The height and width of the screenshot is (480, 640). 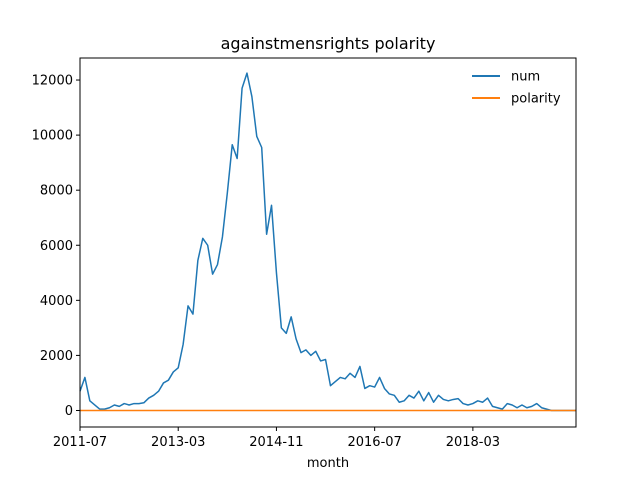 What do you see at coordinates (374, 442) in the screenshot?
I see `x-tick-label: 2016-07` at bounding box center [374, 442].